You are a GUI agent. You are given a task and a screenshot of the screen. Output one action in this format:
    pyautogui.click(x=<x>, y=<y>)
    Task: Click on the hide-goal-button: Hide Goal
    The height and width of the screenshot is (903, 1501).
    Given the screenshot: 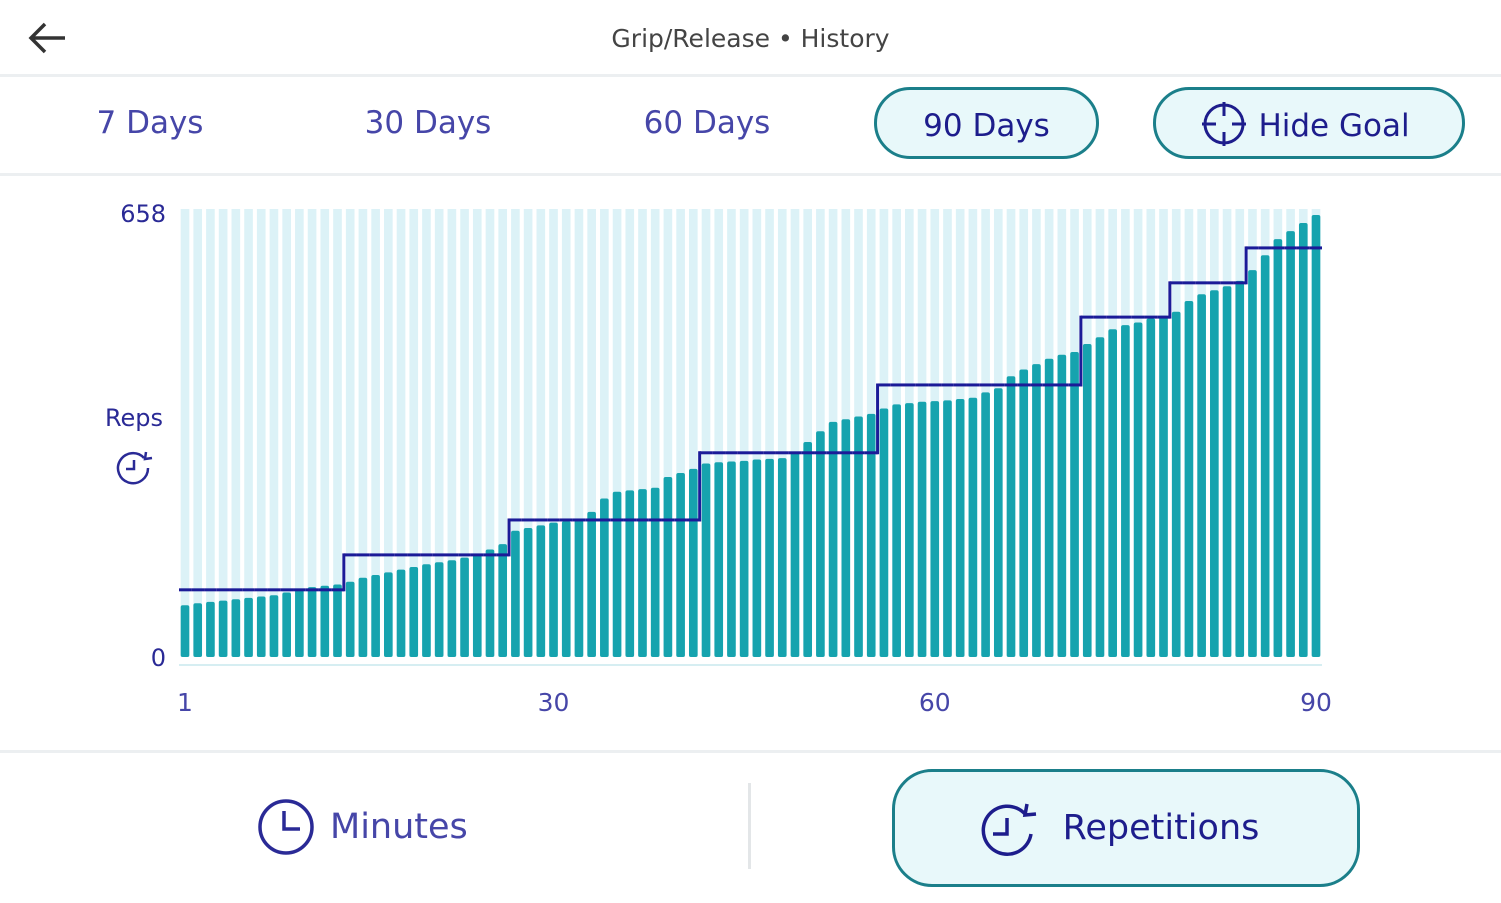 What is the action you would take?
    pyautogui.click(x=1309, y=123)
    